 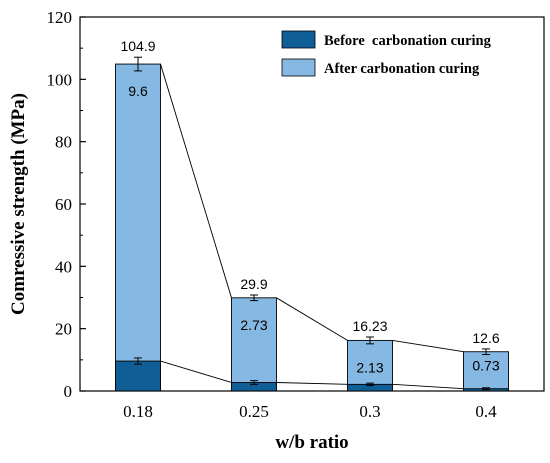 What do you see at coordinates (68, 391) in the screenshot?
I see `y-tick-label: 0` at bounding box center [68, 391].